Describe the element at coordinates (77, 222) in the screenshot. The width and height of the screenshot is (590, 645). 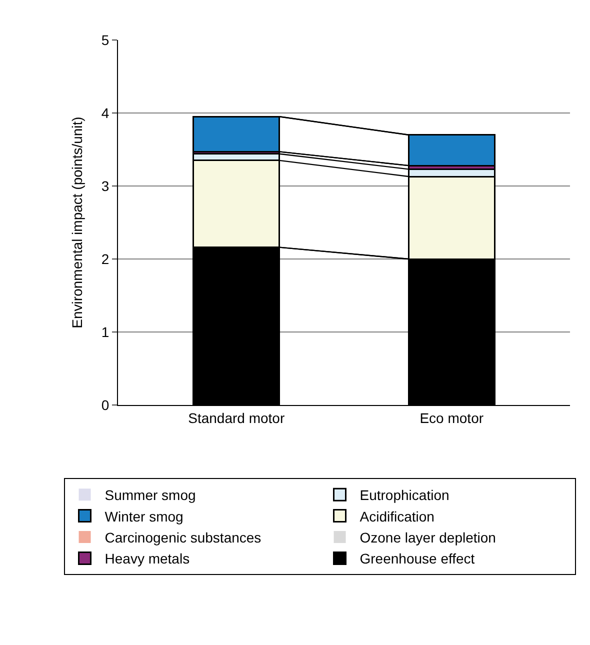
I see `y-axis-title: Environmental impact (points/unit)` at that location.